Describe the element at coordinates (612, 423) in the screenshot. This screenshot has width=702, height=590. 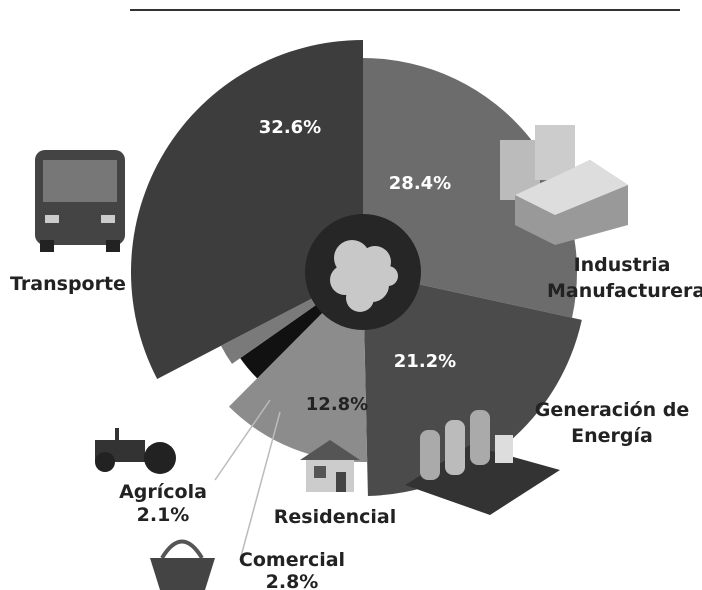
I see `category-label: Generación de Energía` at that location.